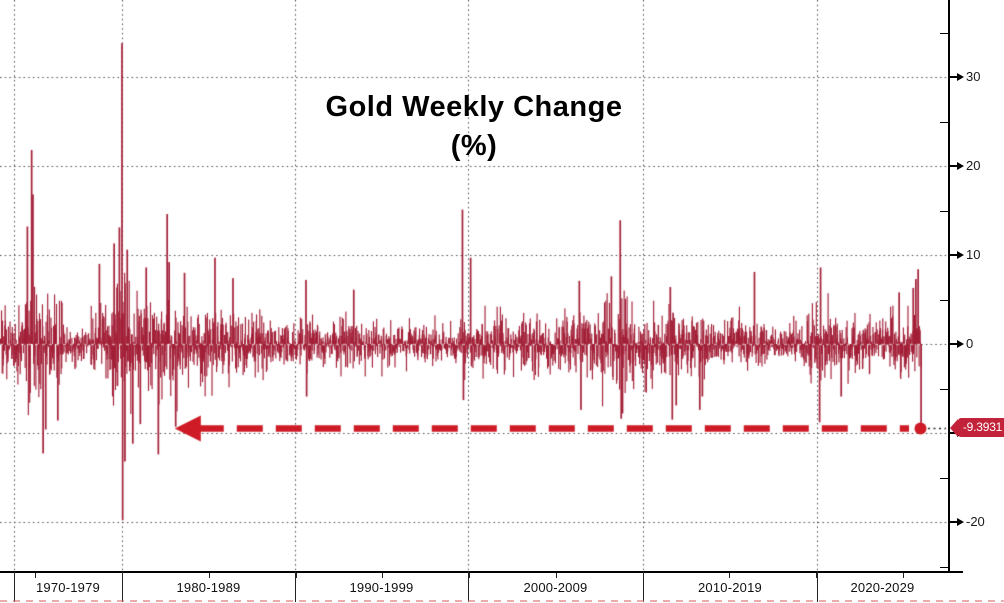  Describe the element at coordinates (954, 427) in the screenshot. I see `badge-pointer-icon` at that location.